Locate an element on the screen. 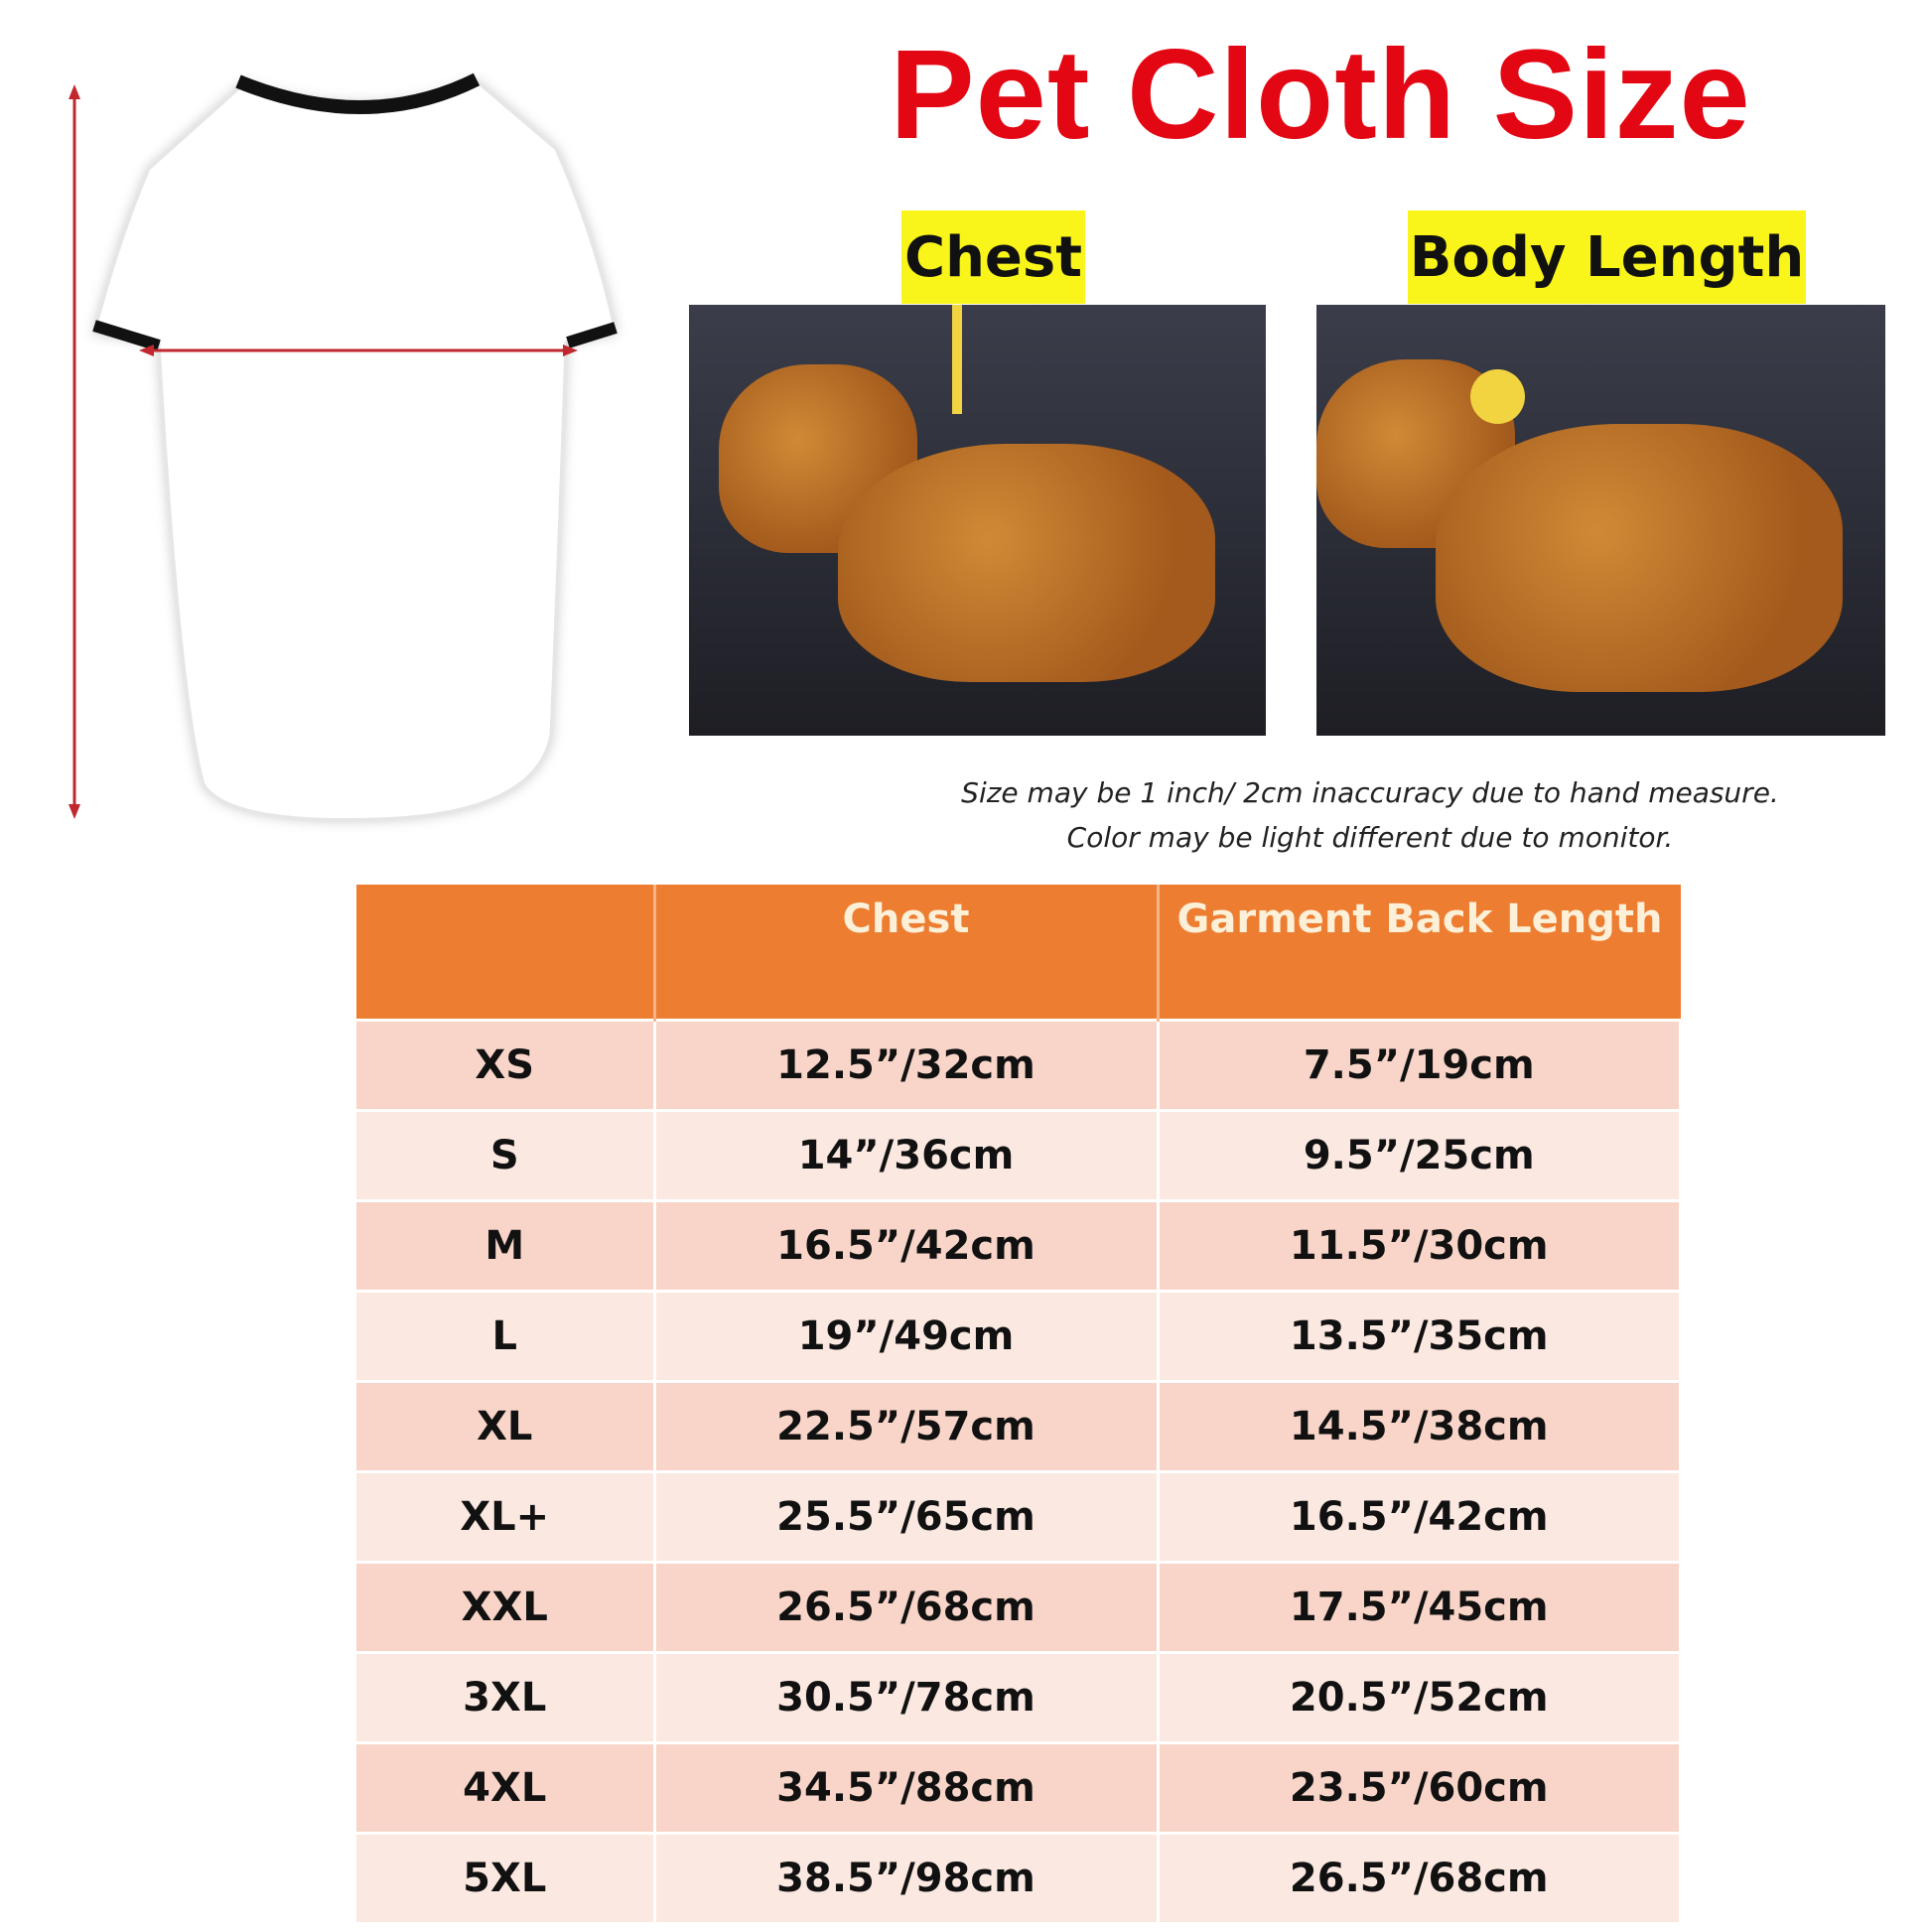 The height and width of the screenshot is (1932, 1932). body-length-label: Body Length is located at coordinates (1607, 257).